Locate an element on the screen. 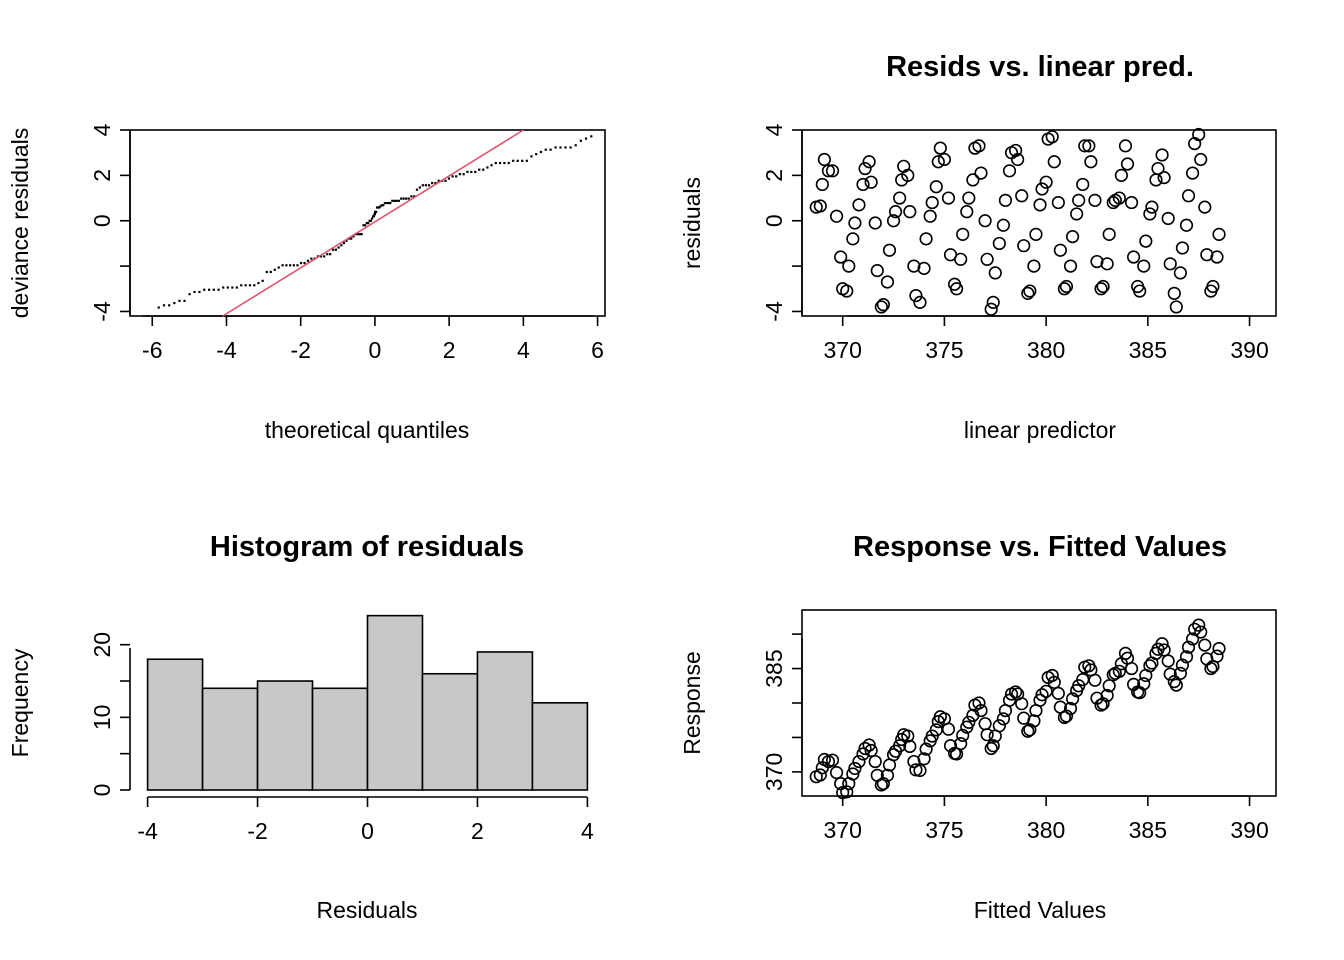 This screenshot has width=1344, height=960. resid-plot-title: Resids vs. linear pred. is located at coordinates (1040, 67).